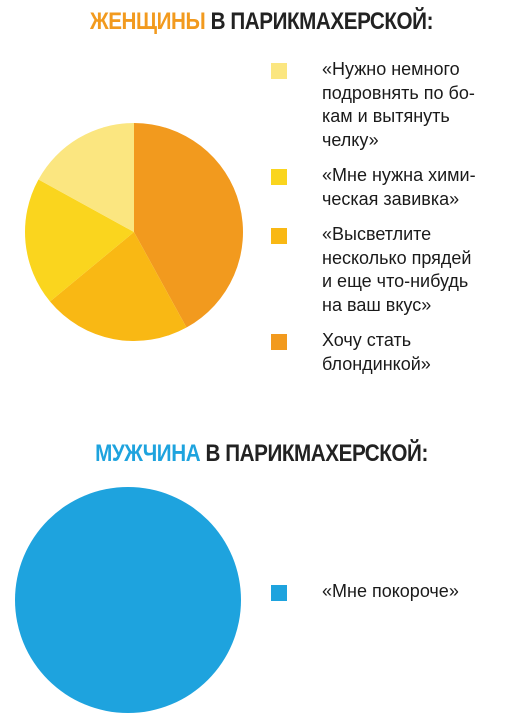 This screenshot has height=714, width=523. What do you see at coordinates (376, 352) in the screenshot?
I see `legend-label: Хочу стать блондинкой»` at bounding box center [376, 352].